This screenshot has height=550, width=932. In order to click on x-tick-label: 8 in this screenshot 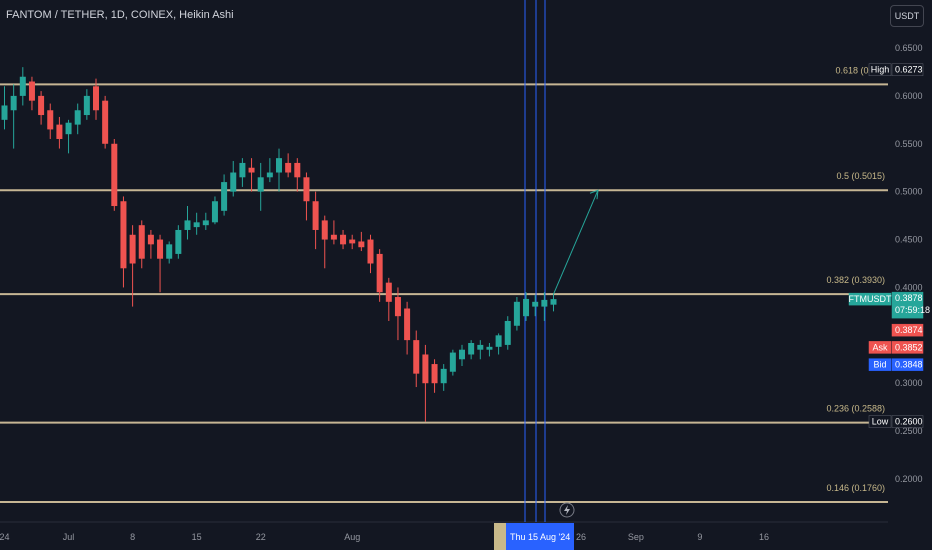, I will do `click(132, 537)`.